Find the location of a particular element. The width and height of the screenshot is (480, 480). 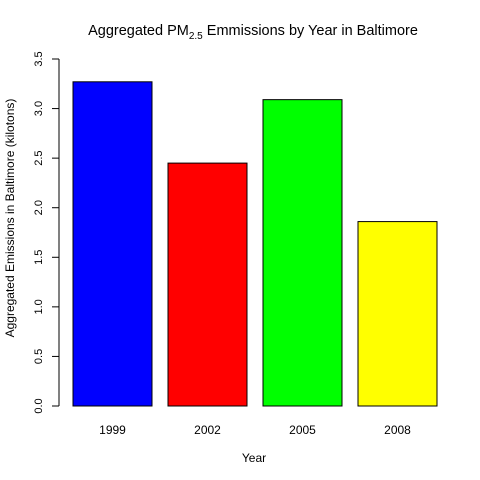

y-tick-label: 3.0 is located at coordinates (39, 108).